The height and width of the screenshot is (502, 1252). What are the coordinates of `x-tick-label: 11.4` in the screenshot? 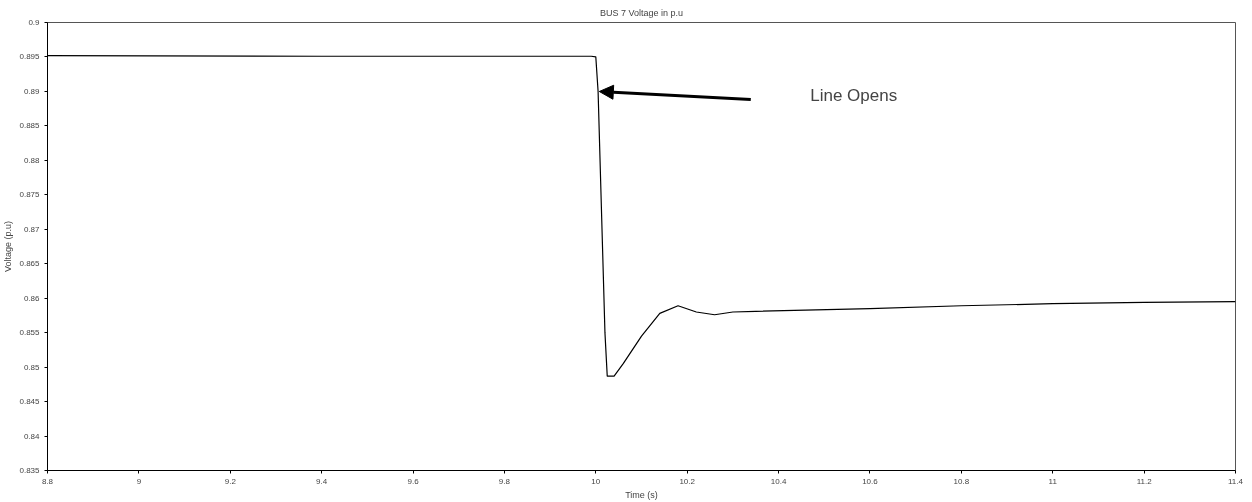 It's located at (1236, 481).